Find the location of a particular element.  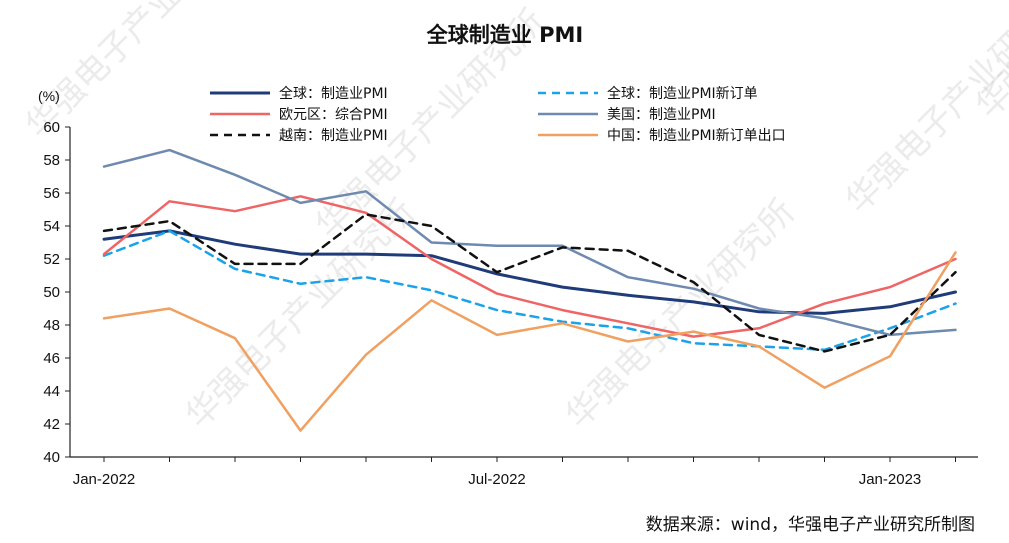

legend-label: 全球：制造业PMI新订单 is located at coordinates (682, 93).